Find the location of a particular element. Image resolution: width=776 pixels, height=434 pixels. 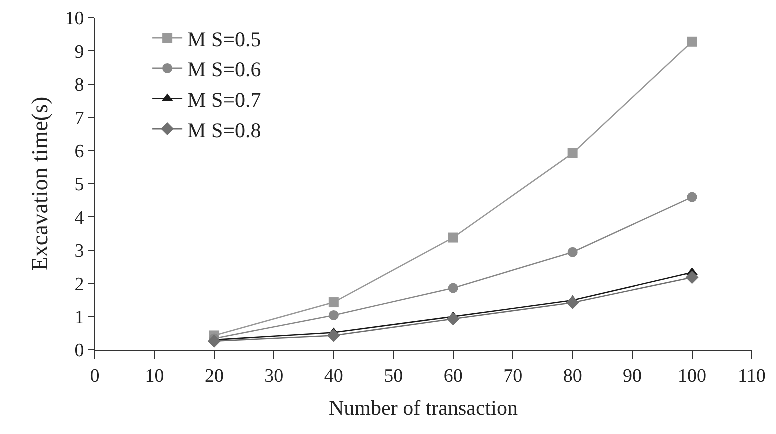

x-axis-title: Number of transaction is located at coordinates (423, 408).